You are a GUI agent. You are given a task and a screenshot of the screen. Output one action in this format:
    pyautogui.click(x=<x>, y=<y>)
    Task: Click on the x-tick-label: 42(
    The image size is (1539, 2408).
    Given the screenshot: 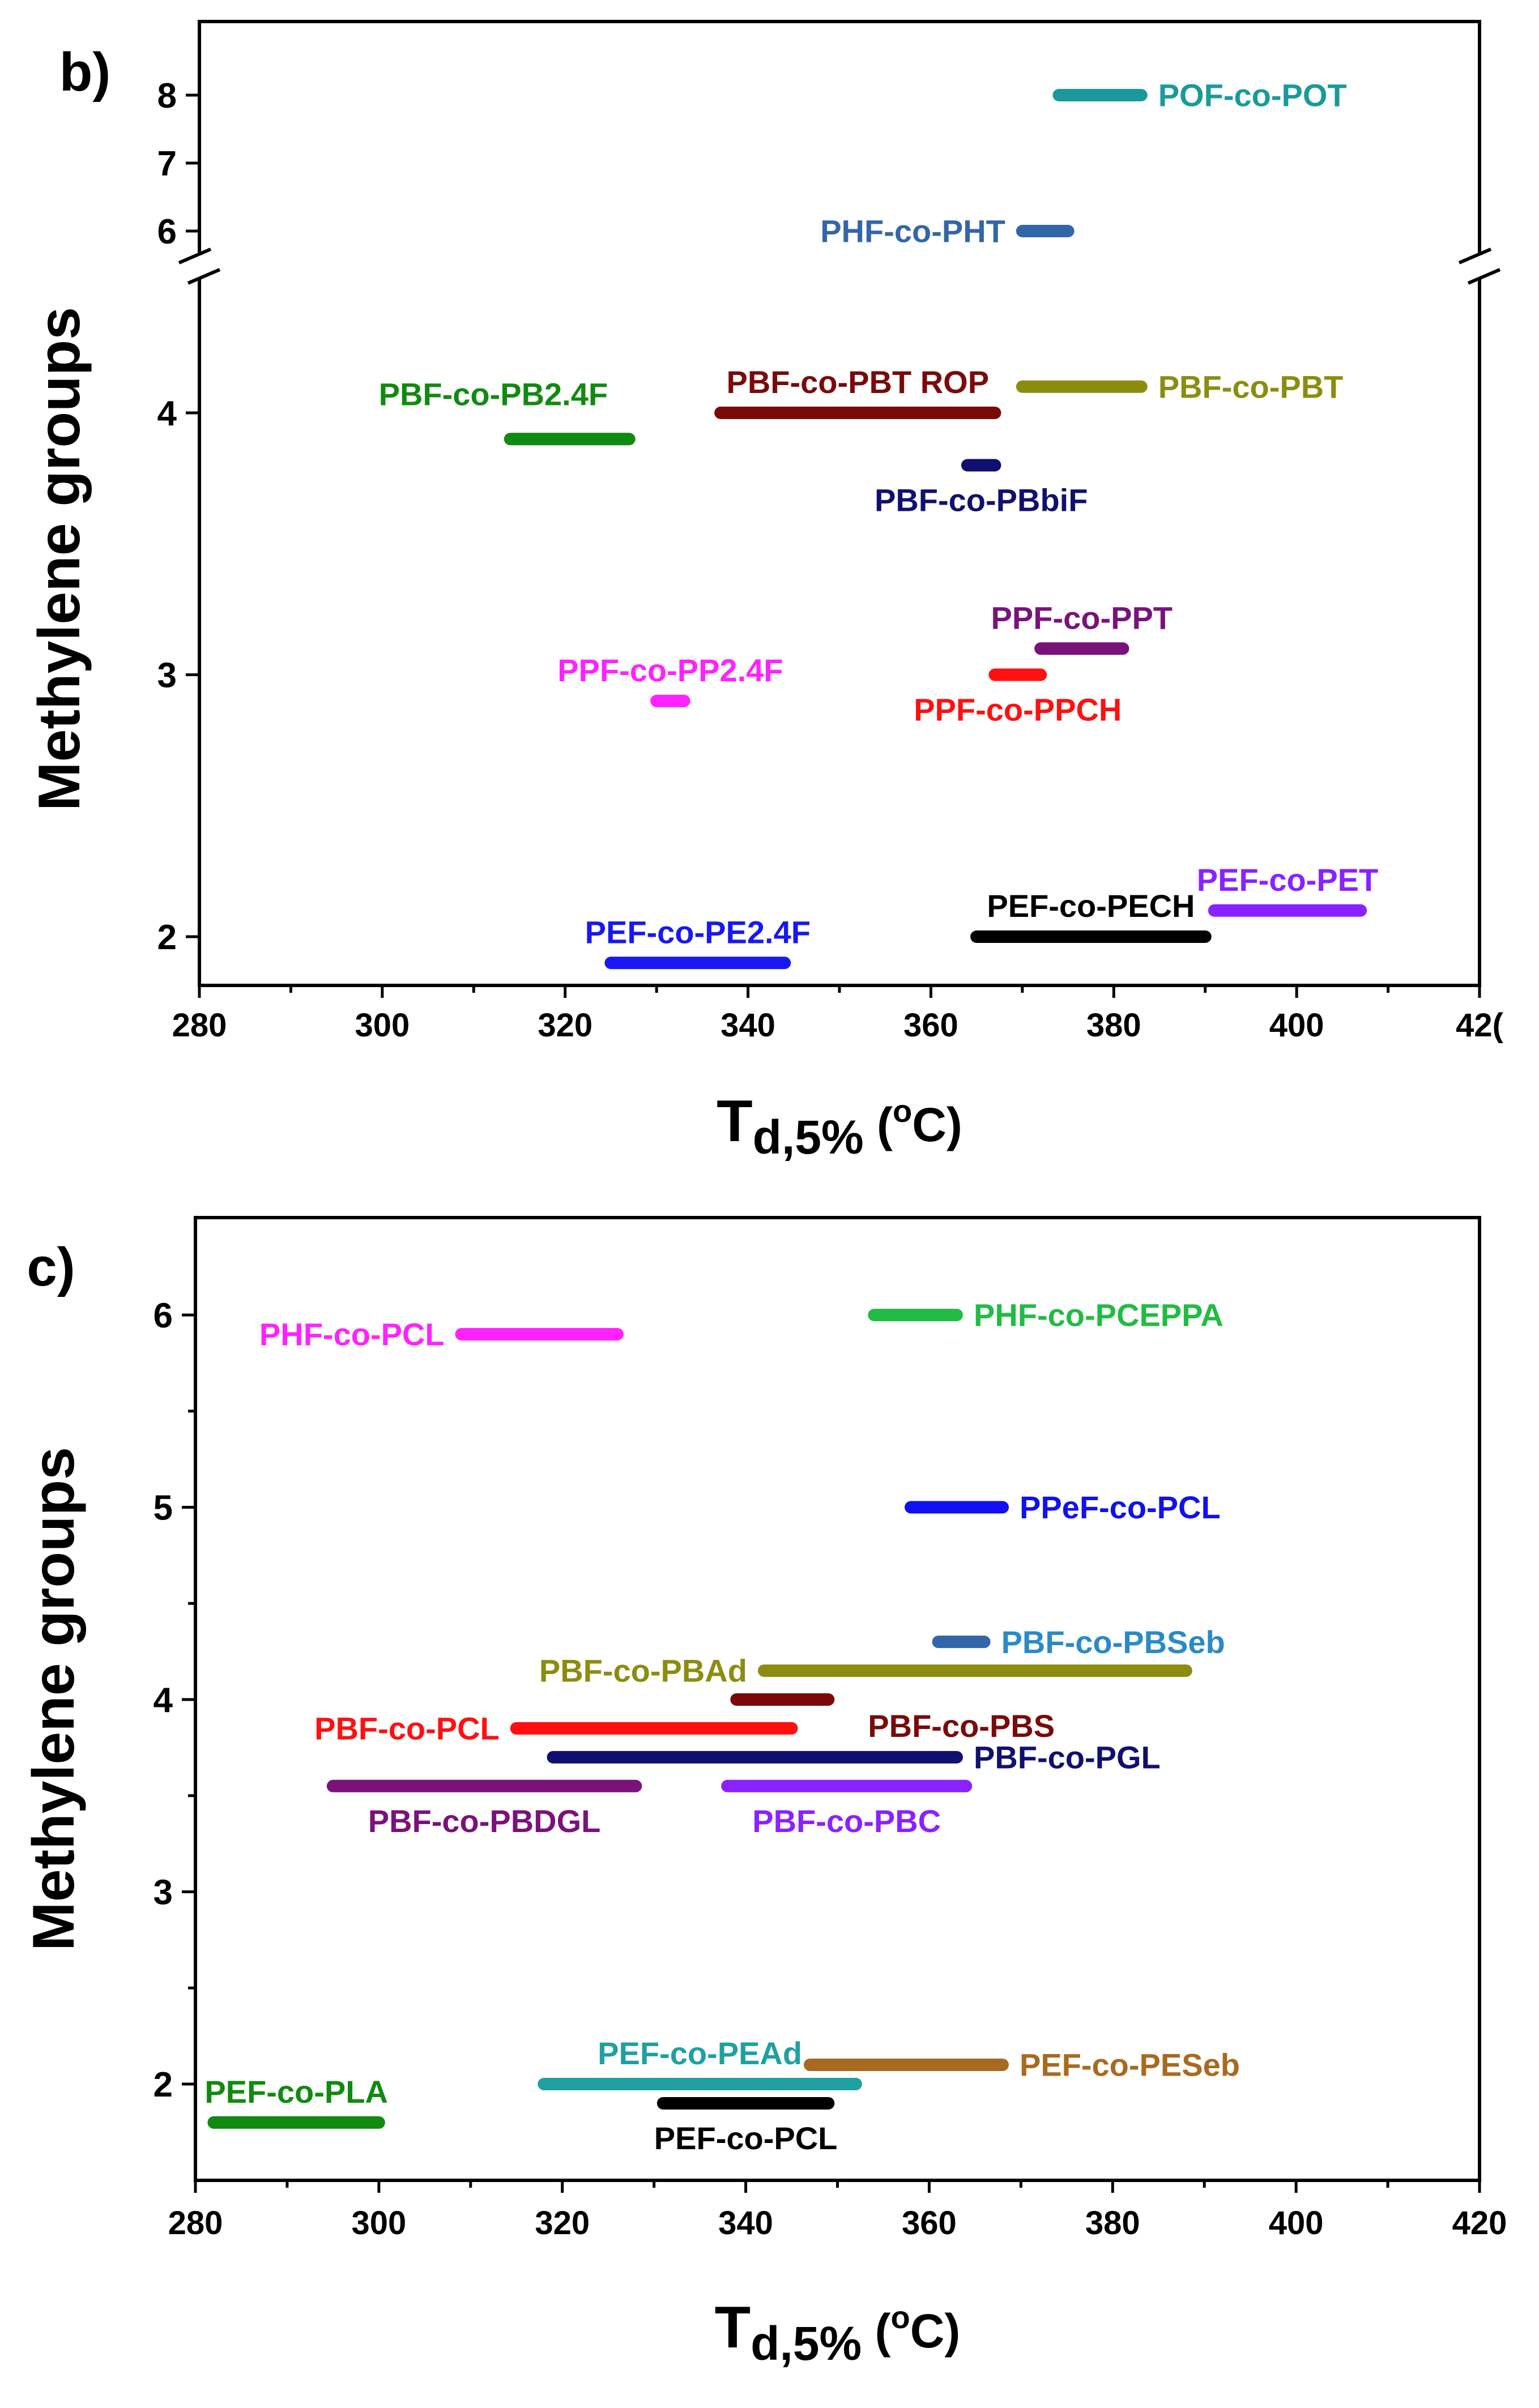 What is the action you would take?
    pyautogui.click(x=1480, y=1025)
    